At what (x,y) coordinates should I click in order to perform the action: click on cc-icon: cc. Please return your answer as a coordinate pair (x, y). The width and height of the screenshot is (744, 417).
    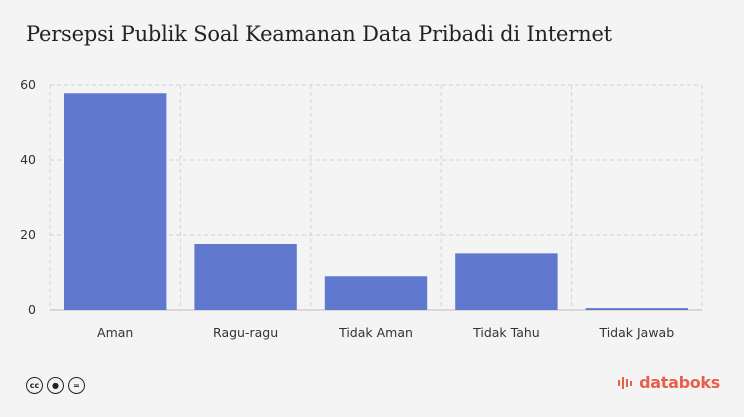
    Looking at the image, I should click on (34, 385).